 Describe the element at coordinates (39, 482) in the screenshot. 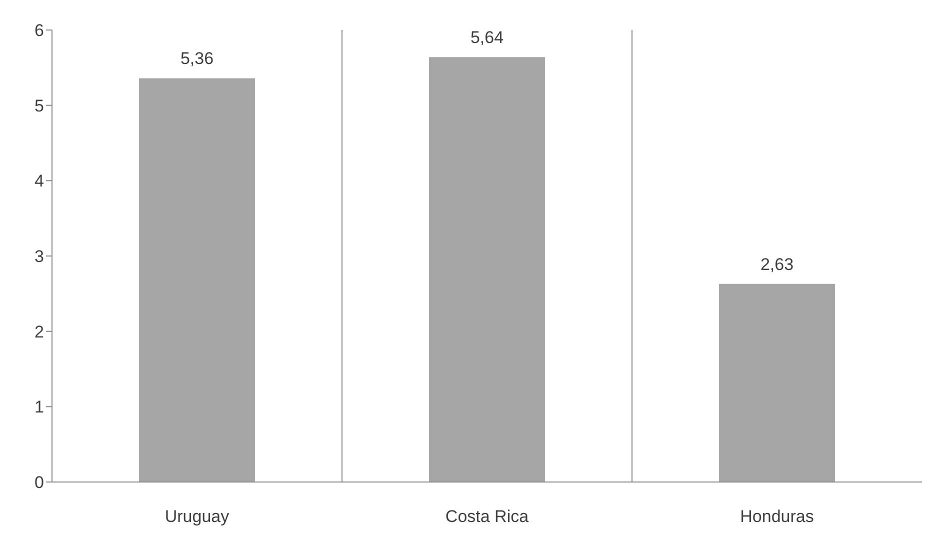

I see `y-tick-label: 0` at that location.